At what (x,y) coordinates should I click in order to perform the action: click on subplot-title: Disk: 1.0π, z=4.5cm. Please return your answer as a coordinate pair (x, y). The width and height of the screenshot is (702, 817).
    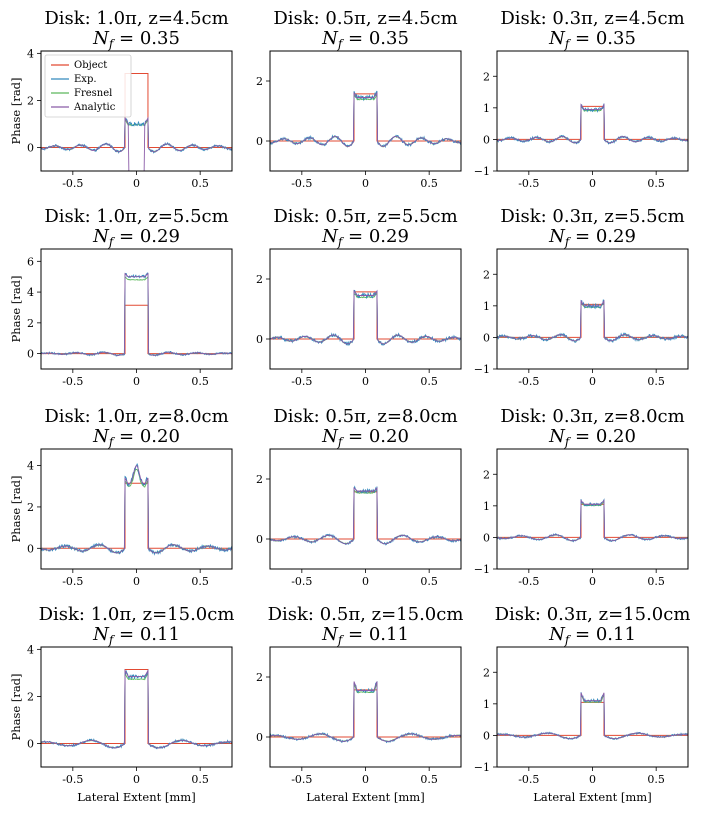
    Looking at the image, I should click on (136, 18).